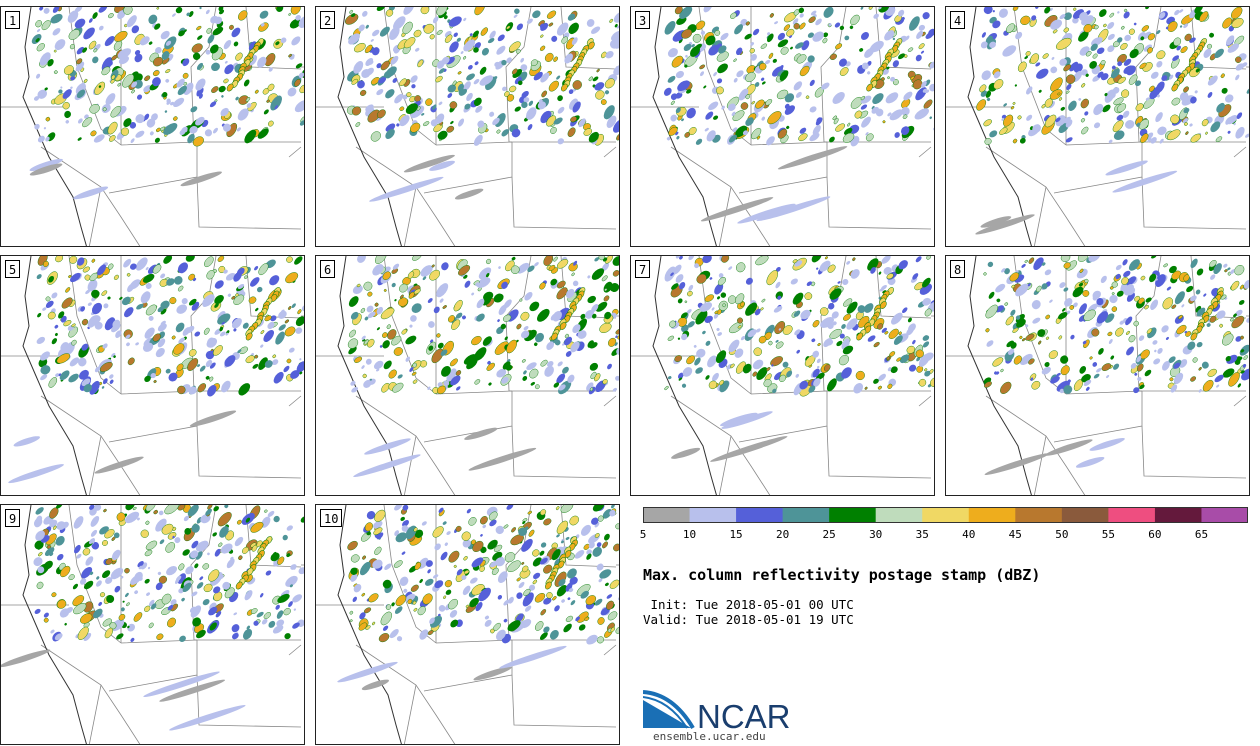 This screenshot has width=1260, height=746. I want to click on panel-number-label: 10, so click(331, 518).